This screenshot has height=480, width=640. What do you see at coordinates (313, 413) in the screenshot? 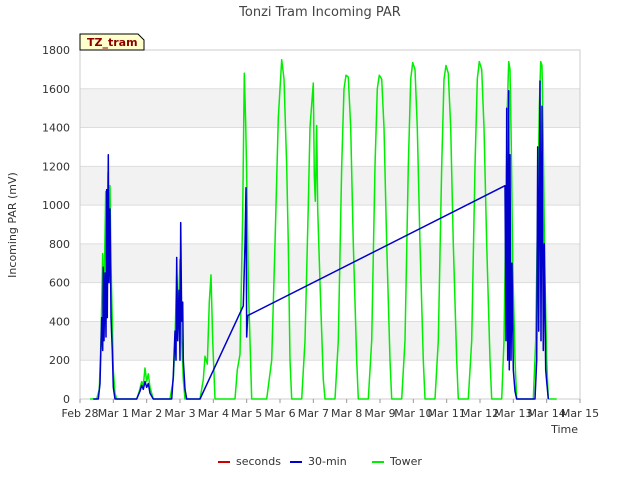
I see `x-tick-label: Mar 7` at bounding box center [313, 413].